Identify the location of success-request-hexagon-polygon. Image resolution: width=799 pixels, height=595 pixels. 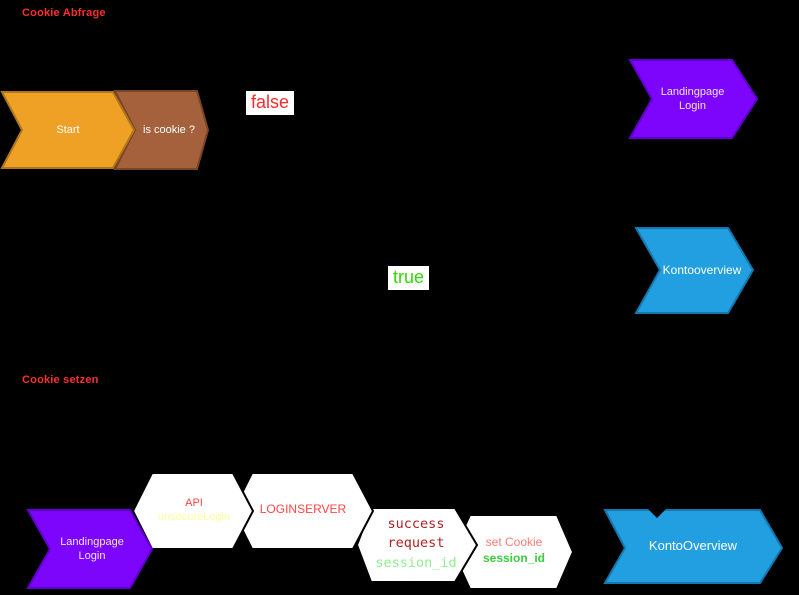
(417, 545).